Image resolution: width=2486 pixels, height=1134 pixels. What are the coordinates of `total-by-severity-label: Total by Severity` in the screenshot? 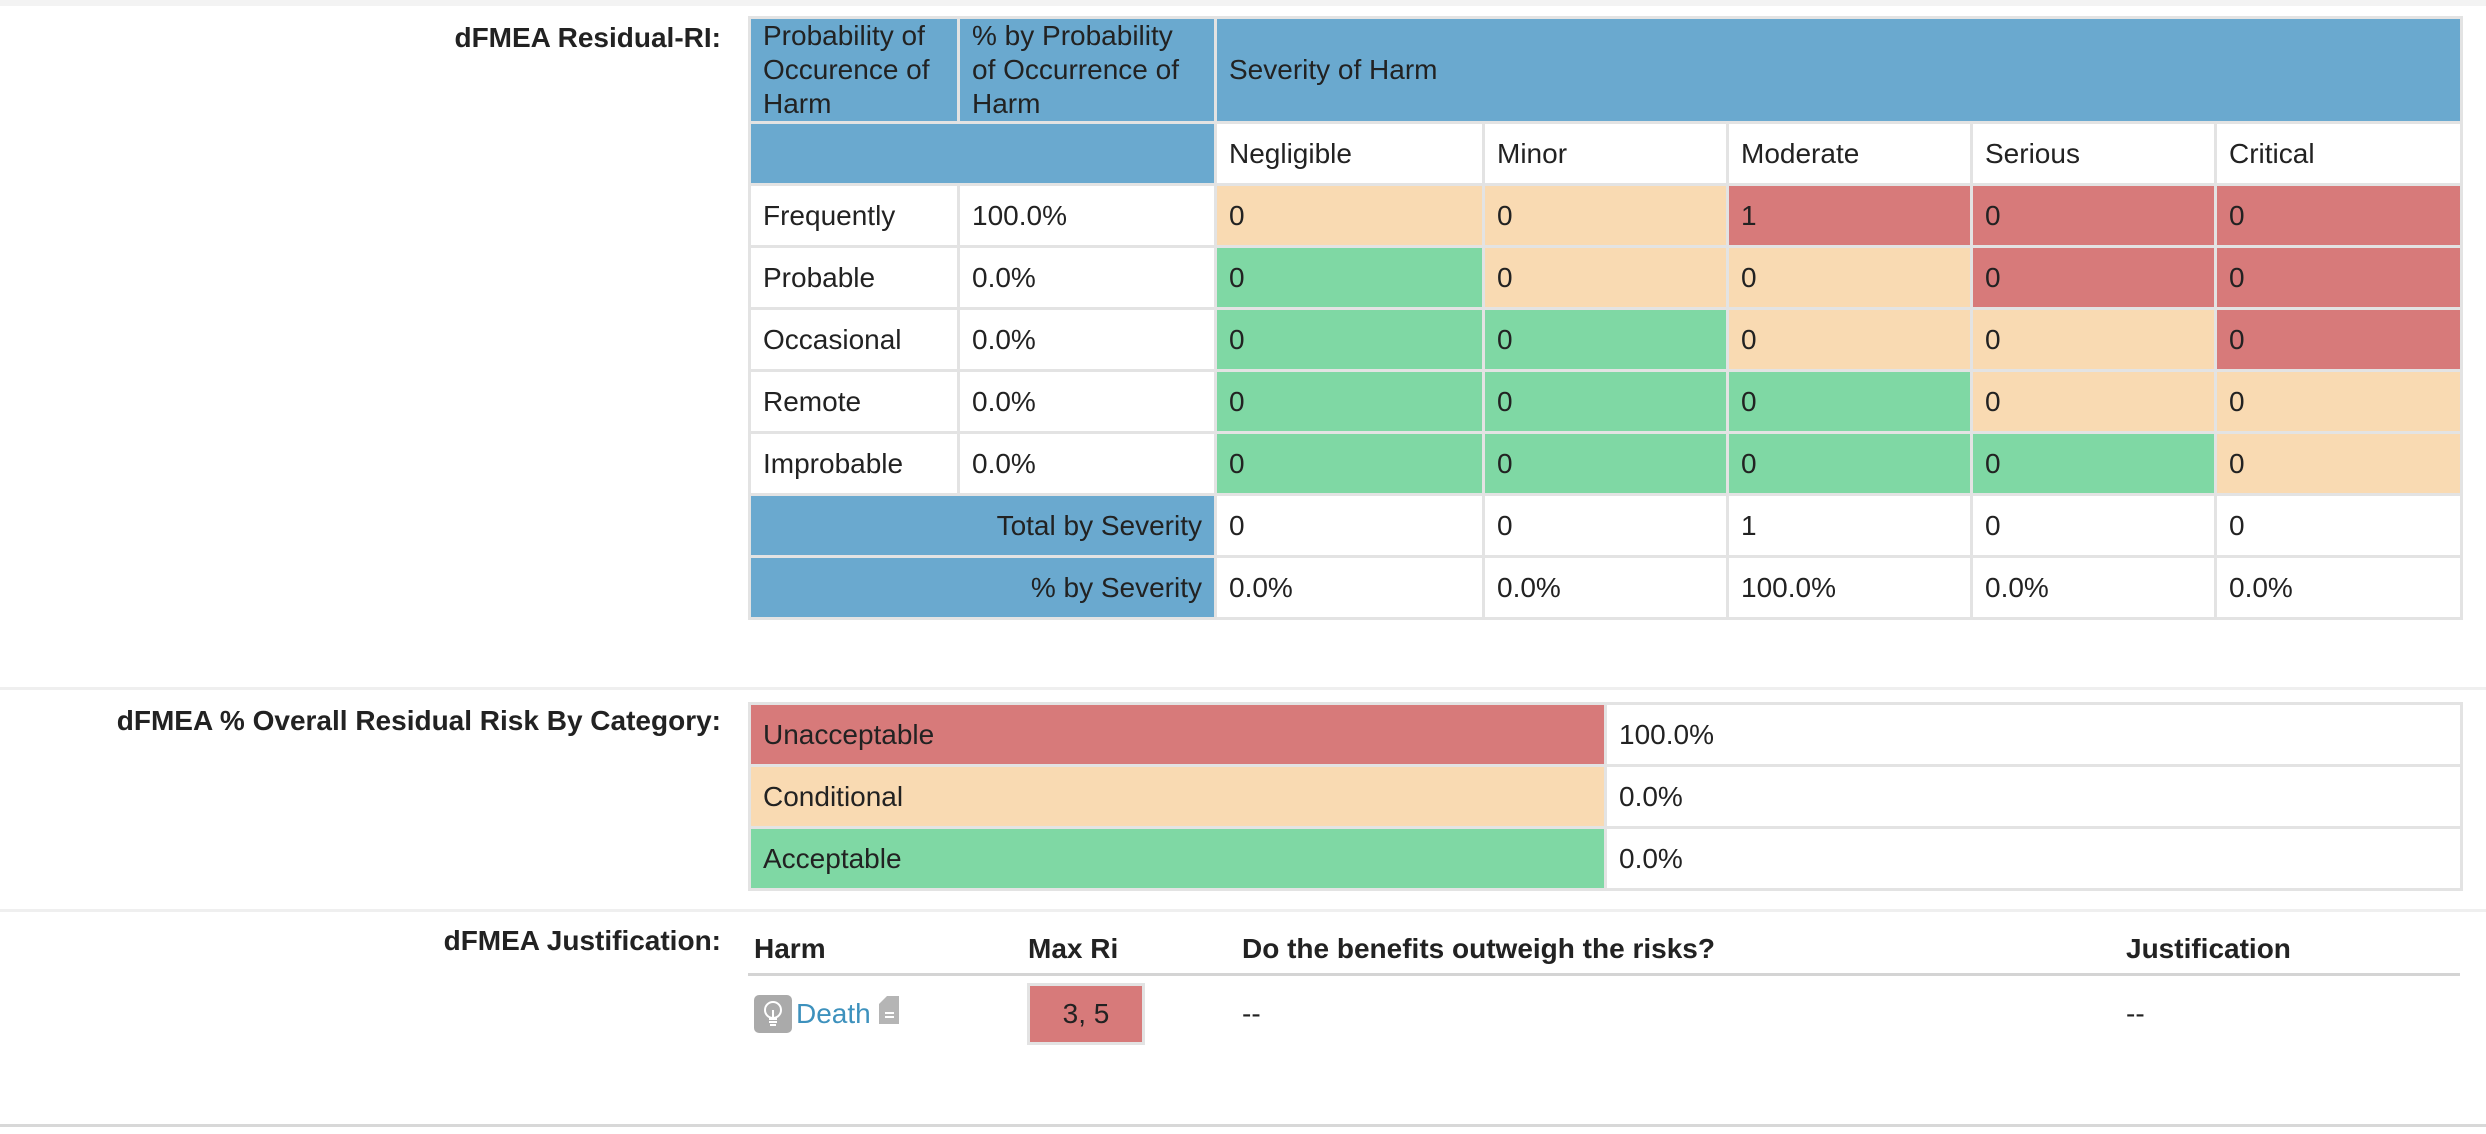 It's located at (982, 525).